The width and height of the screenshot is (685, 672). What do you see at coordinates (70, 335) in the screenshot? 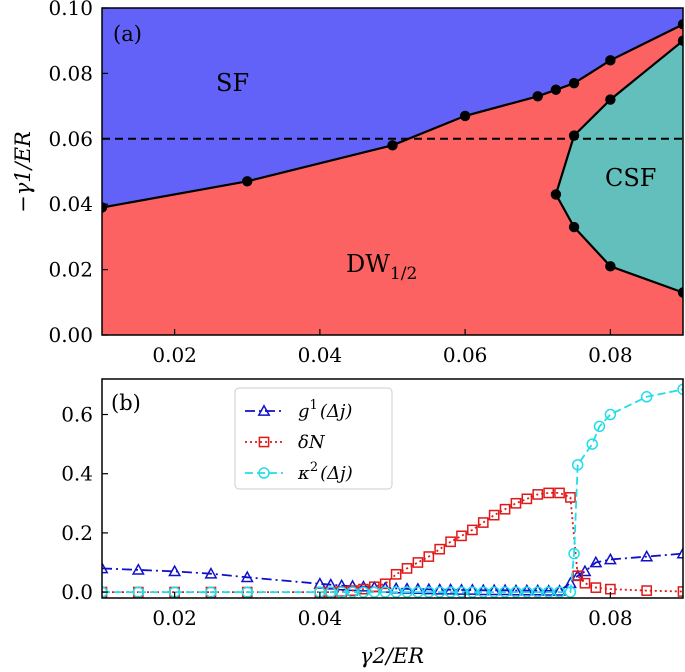
I see `y-tick-label: 0.00` at bounding box center [70, 335].